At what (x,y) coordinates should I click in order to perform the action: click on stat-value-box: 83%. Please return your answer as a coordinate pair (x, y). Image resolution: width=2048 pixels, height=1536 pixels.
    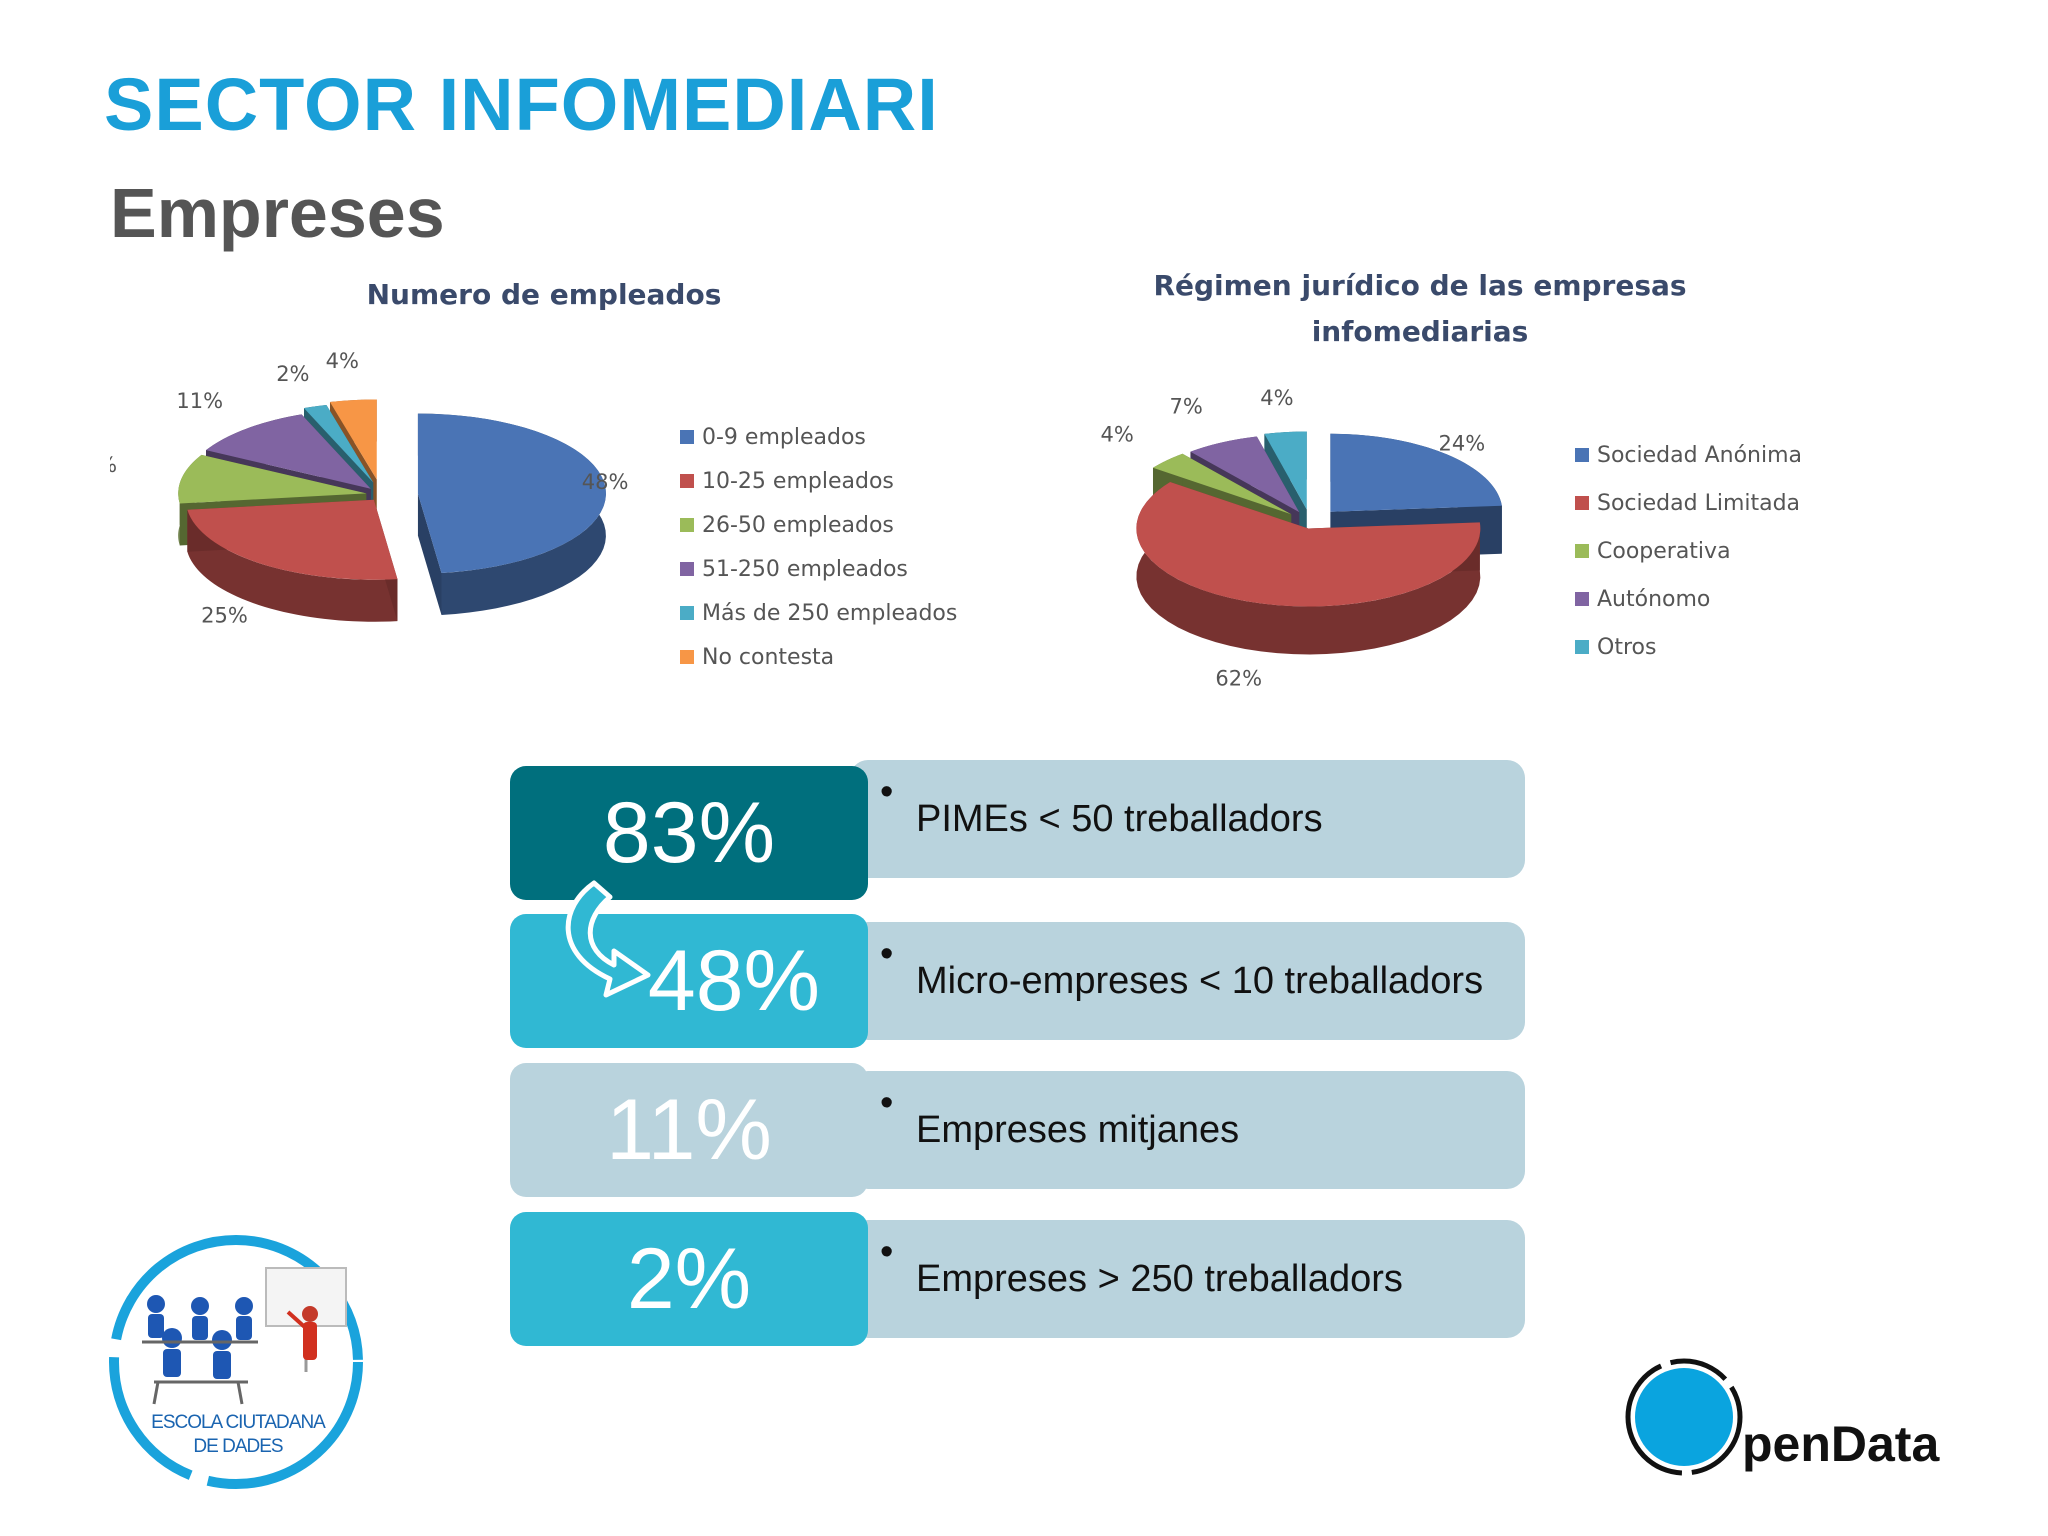
    Looking at the image, I should click on (689, 833).